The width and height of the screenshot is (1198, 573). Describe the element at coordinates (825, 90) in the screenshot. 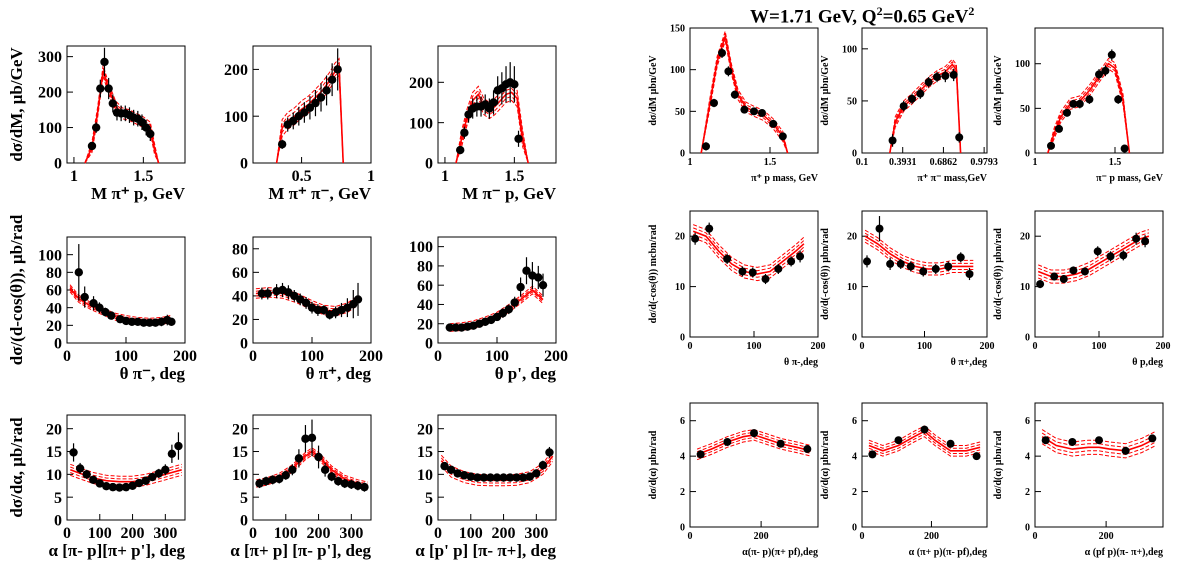

I see `y-axis-title: dσ/dM μbn/GeV` at that location.